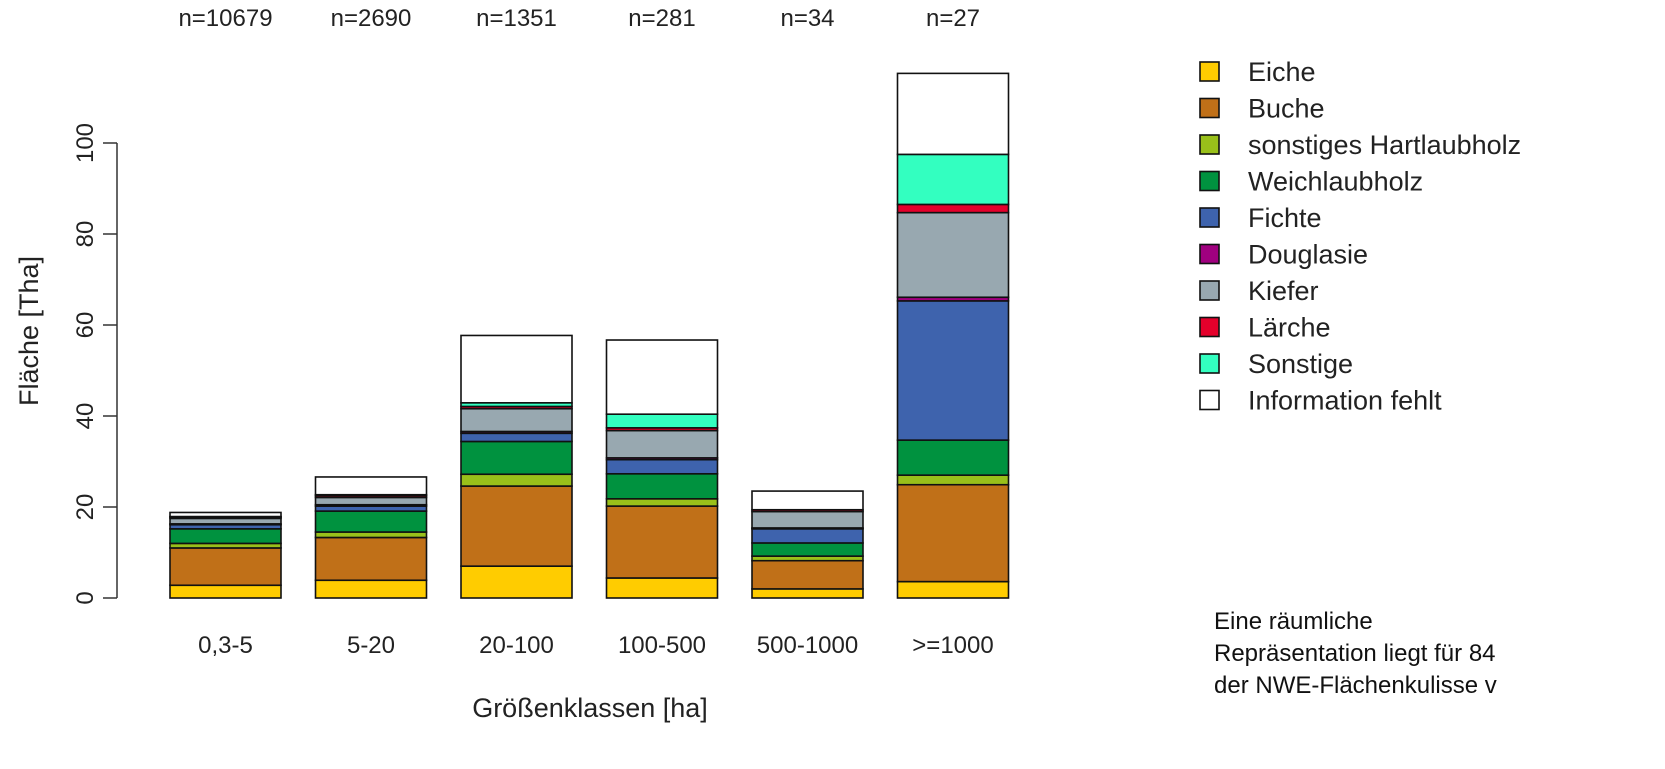 This screenshot has height=769, width=1665. I want to click on legend-label: sonstiges Hartlaubholz, so click(1384, 145).